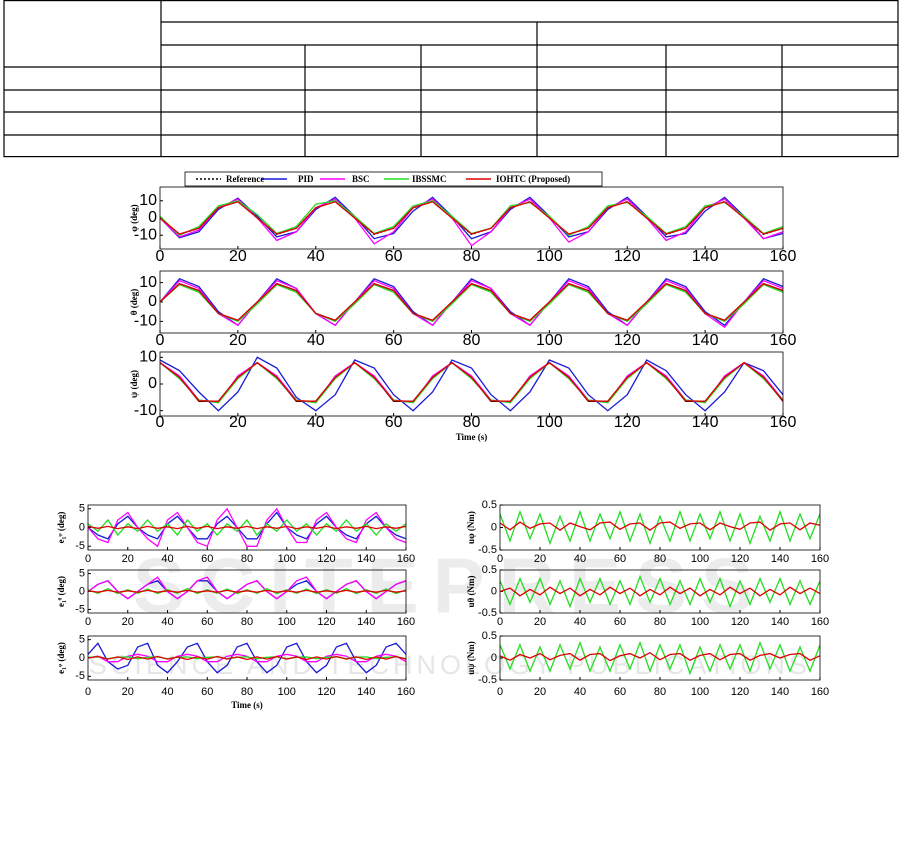 The width and height of the screenshot is (901, 853). I want to click on y-axis-label: φ (deg), so click(134, 217).